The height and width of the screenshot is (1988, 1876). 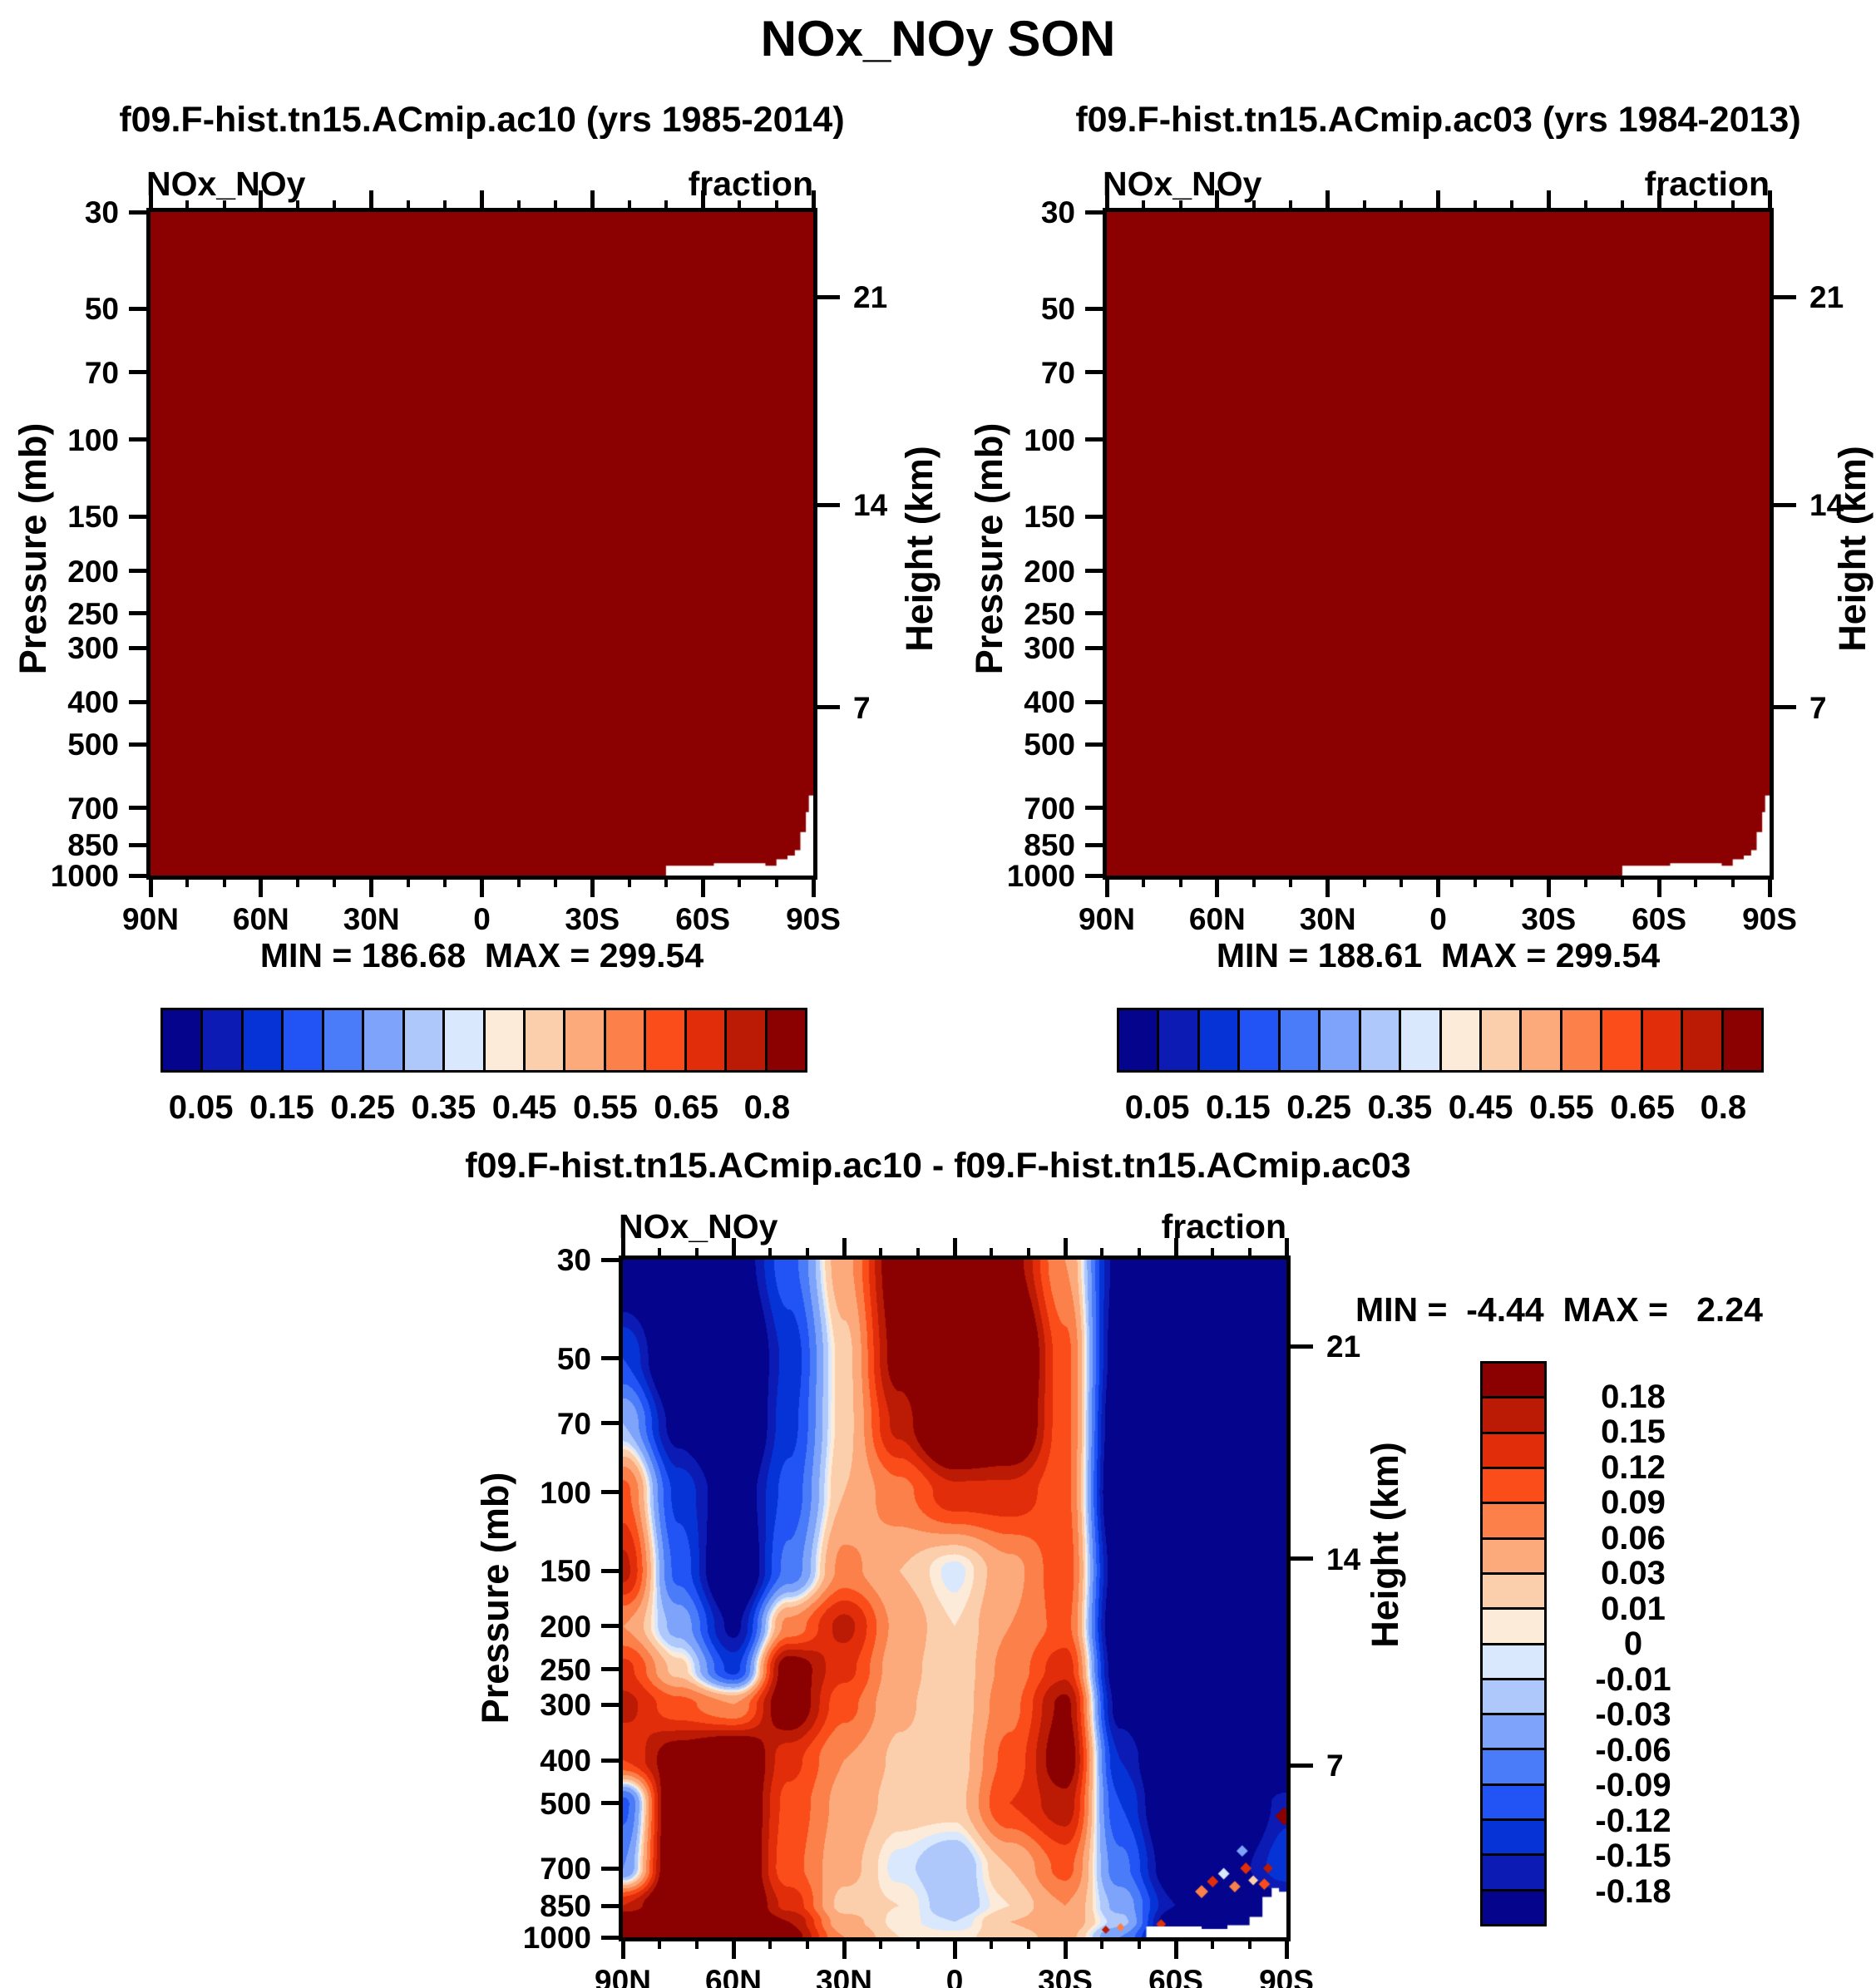 What do you see at coordinates (1175, 1976) in the screenshot?
I see `lat-tick-label: 60S` at bounding box center [1175, 1976].